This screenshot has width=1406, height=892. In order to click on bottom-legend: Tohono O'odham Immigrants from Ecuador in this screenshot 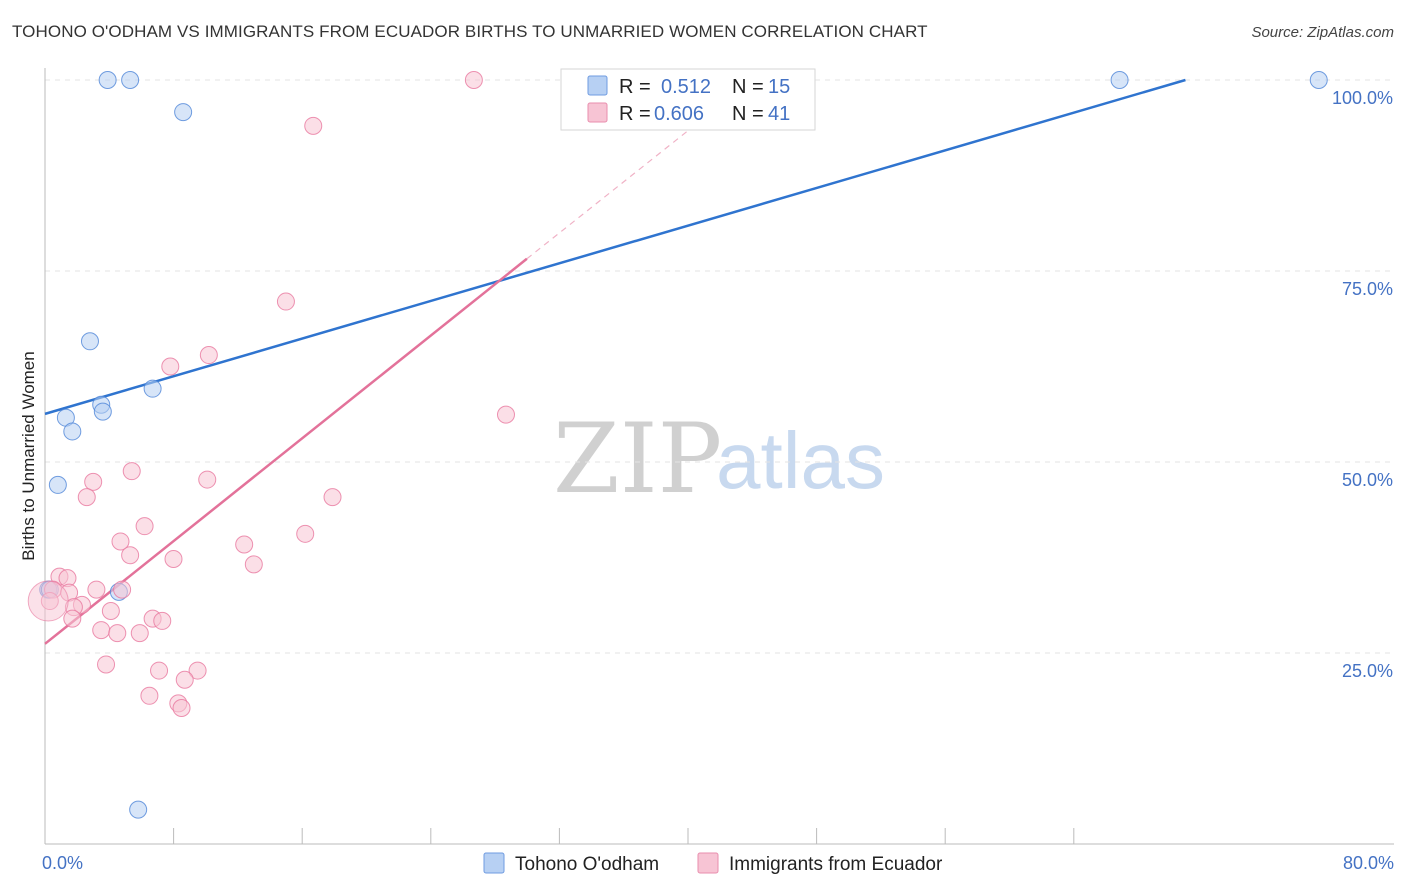, I will do `click(713, 863)`.